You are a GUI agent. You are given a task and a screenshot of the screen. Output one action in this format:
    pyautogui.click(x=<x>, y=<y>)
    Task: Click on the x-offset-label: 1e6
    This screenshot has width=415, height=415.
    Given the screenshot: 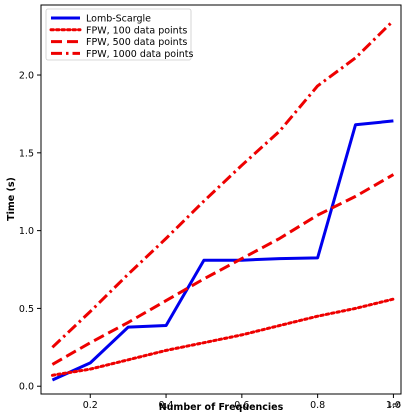 What is the action you would take?
    pyautogui.click(x=395, y=405)
    